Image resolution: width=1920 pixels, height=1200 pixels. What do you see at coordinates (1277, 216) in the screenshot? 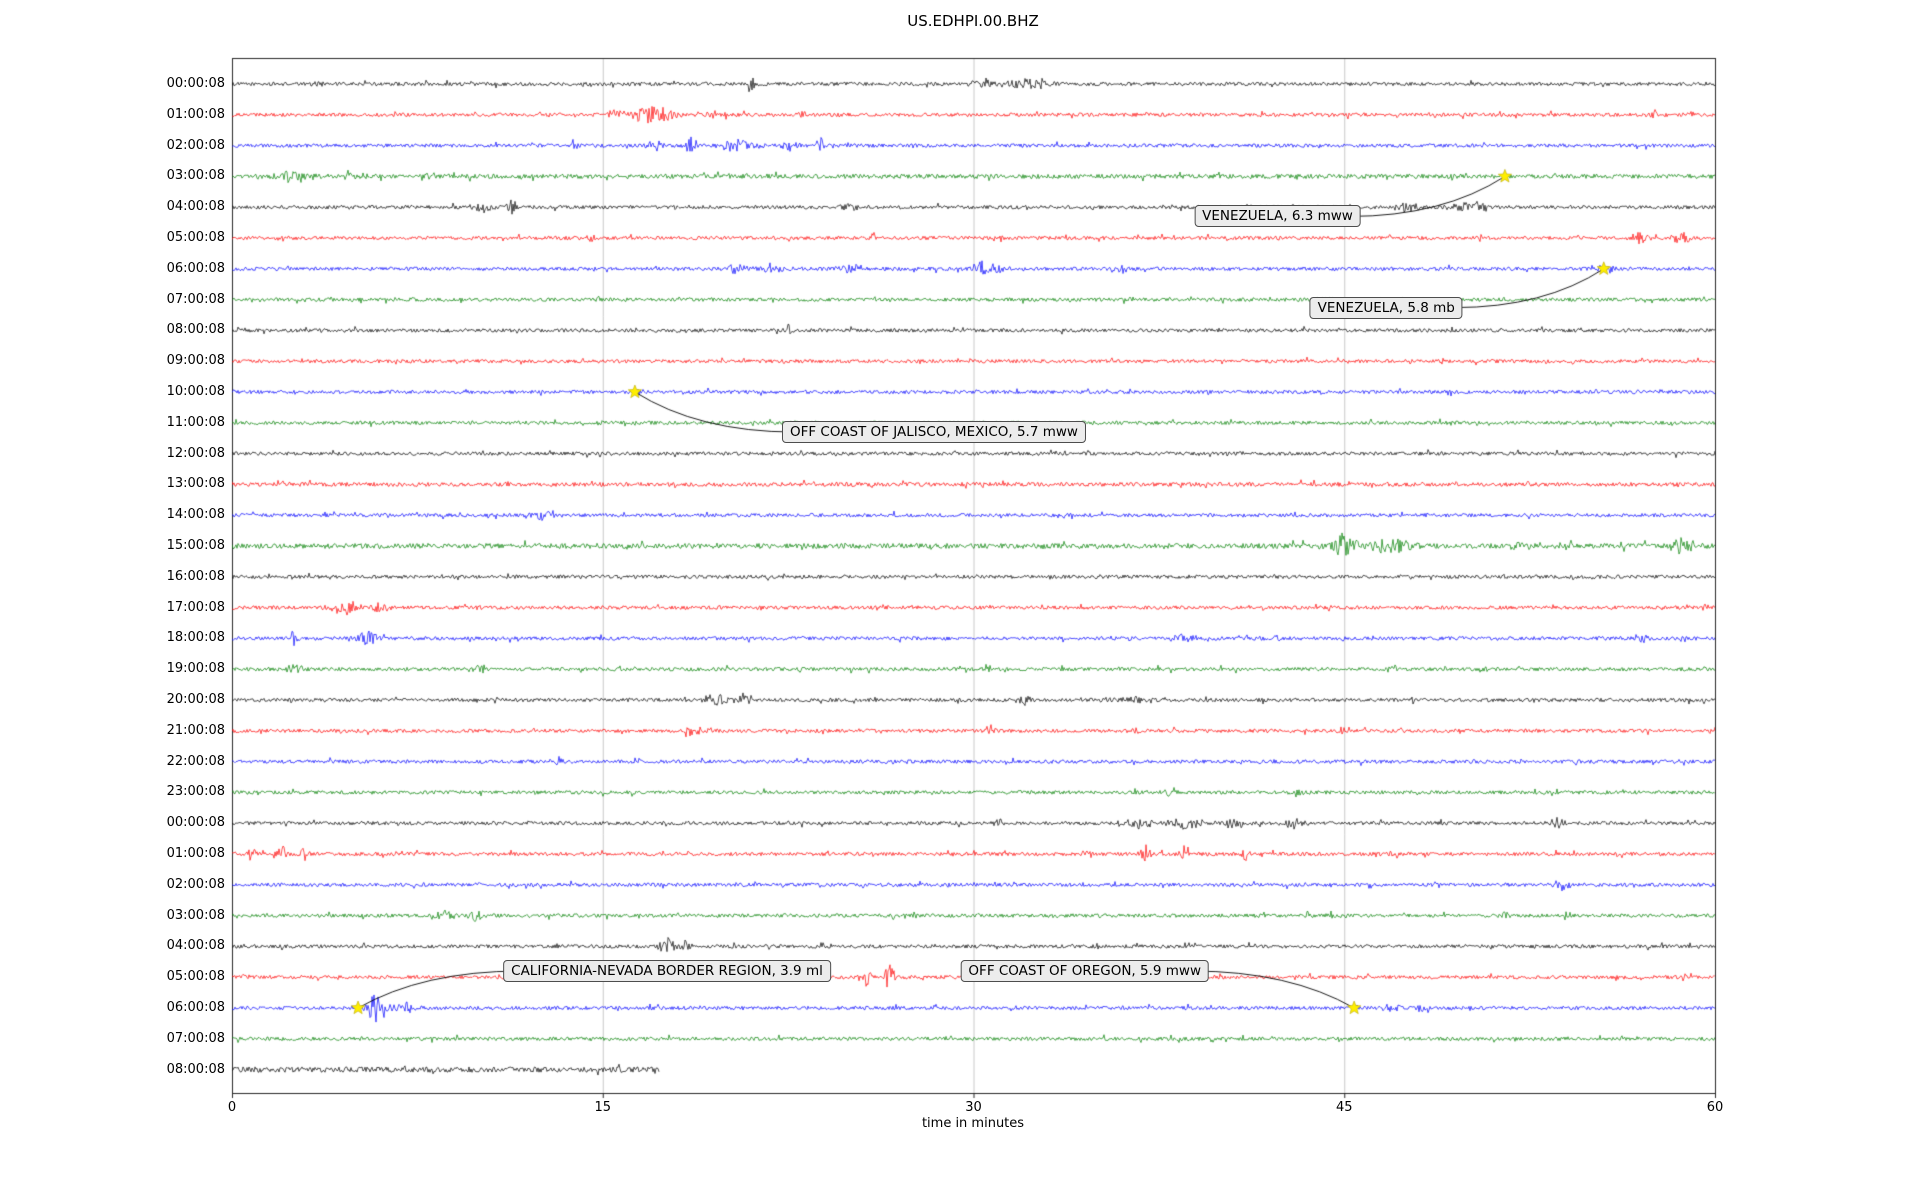
I see `event-annotation: VENEZUELA, 6.3 mww` at bounding box center [1277, 216].